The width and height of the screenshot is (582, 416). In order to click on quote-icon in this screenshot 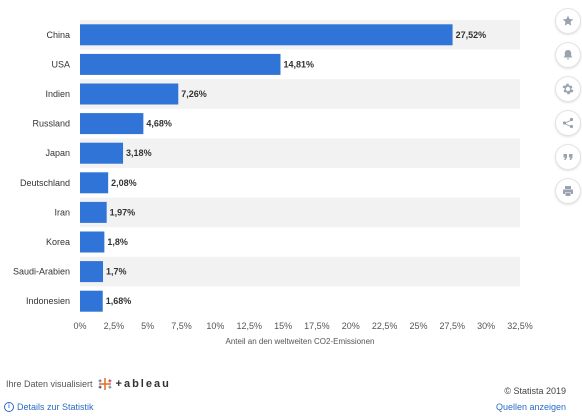, I will do `click(568, 157)`.